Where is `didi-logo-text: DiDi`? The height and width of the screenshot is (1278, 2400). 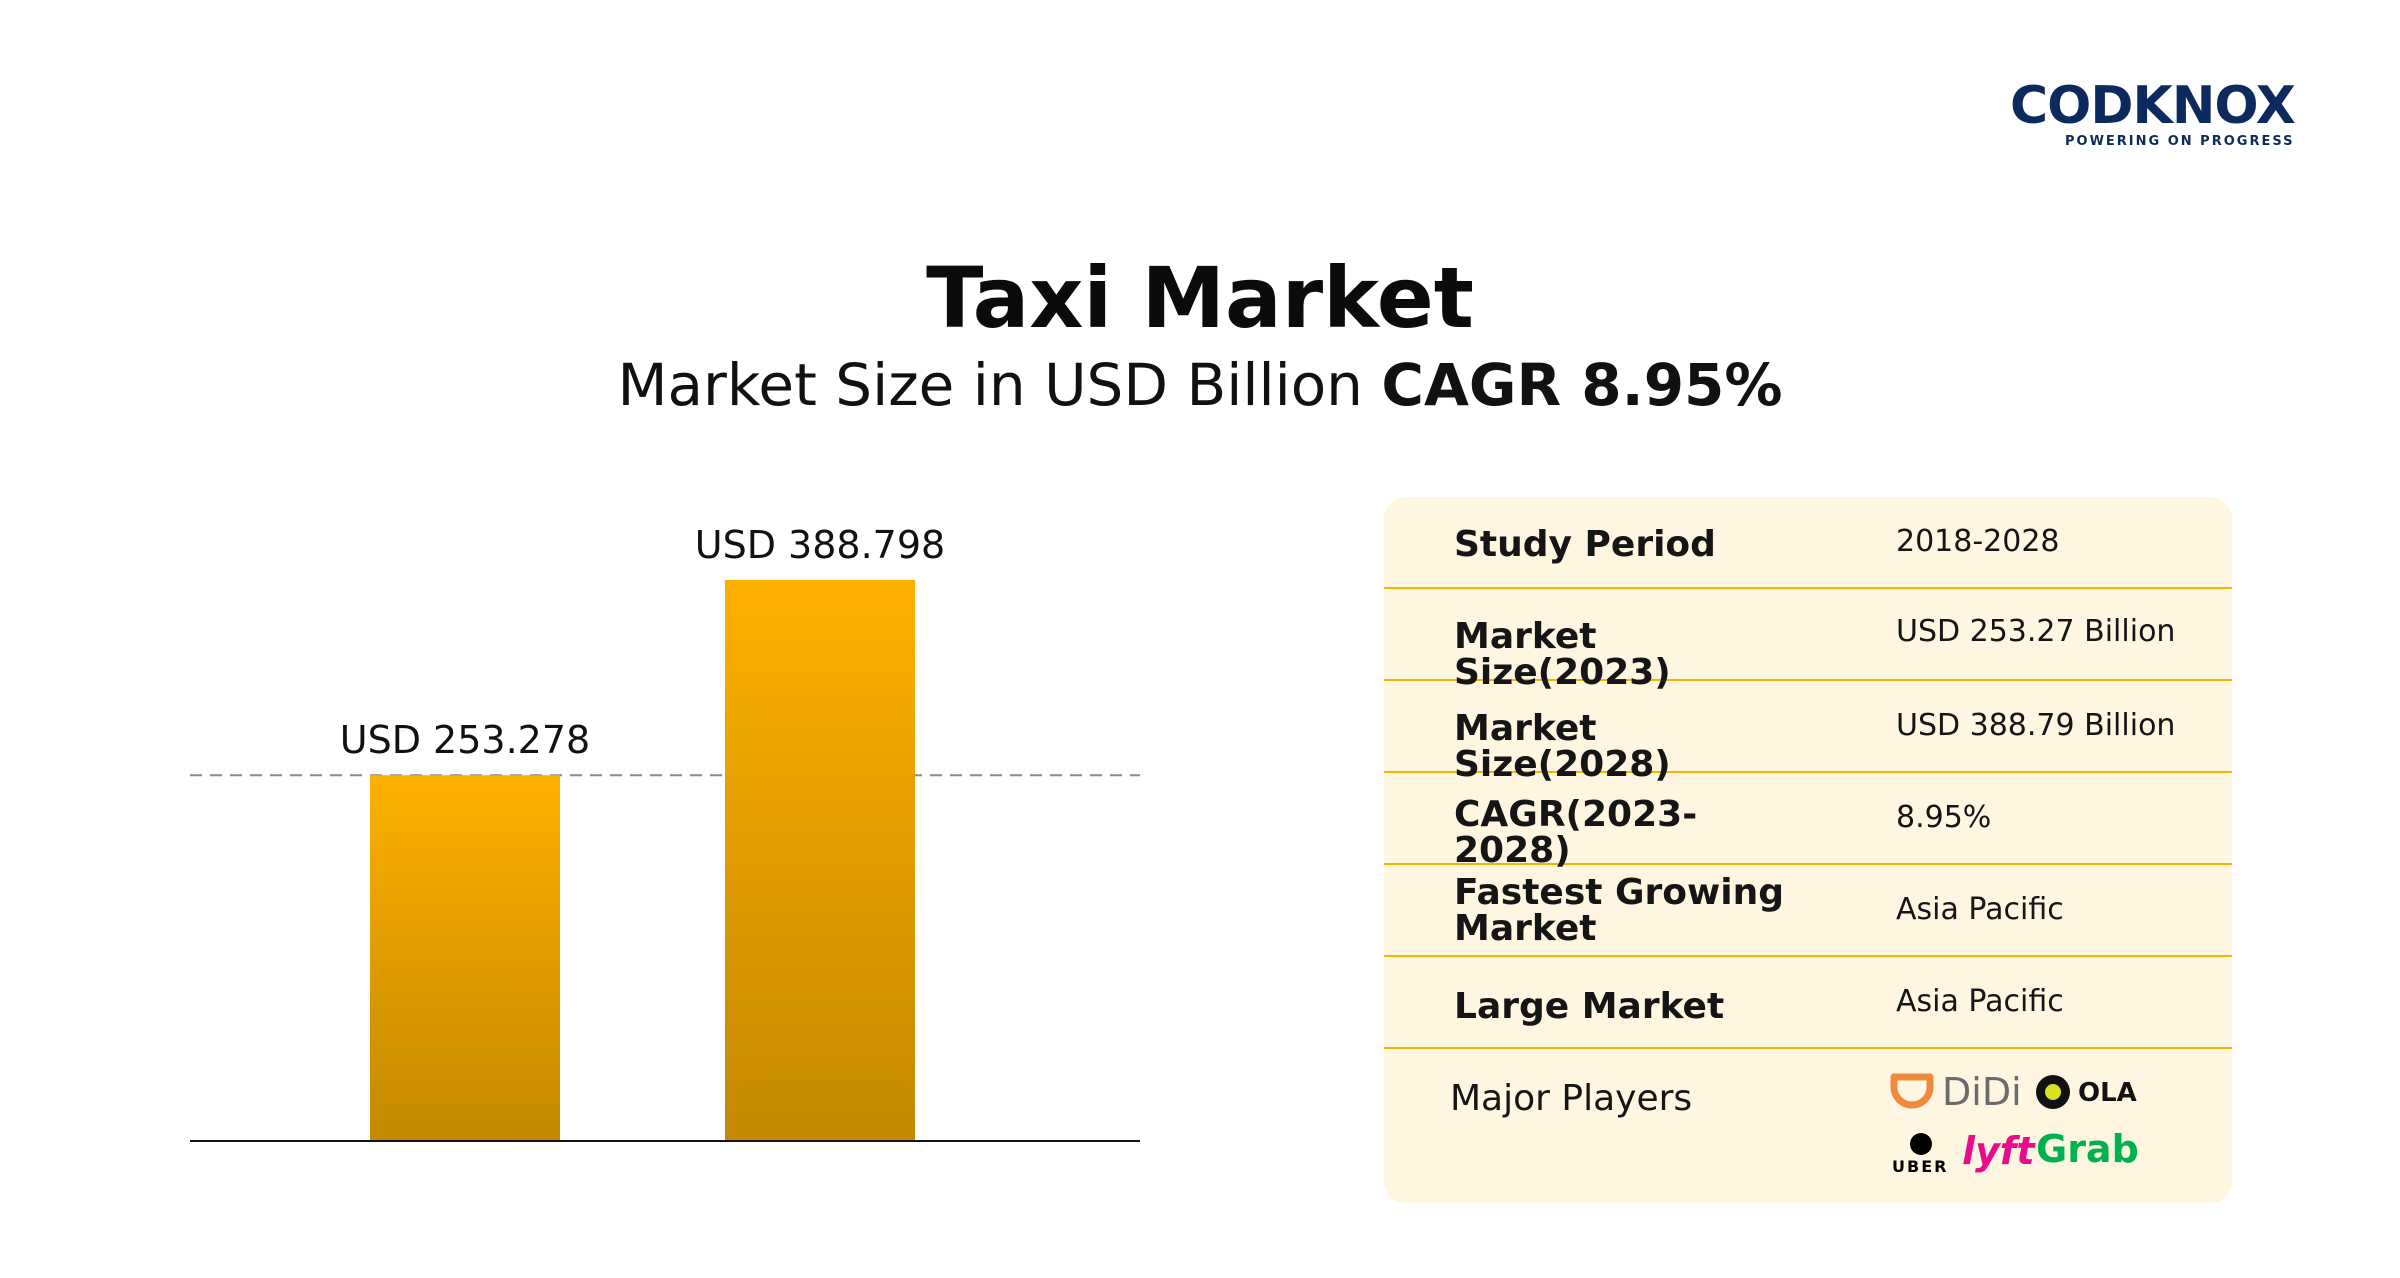
didi-logo-text: DiDi is located at coordinates (1982, 1092).